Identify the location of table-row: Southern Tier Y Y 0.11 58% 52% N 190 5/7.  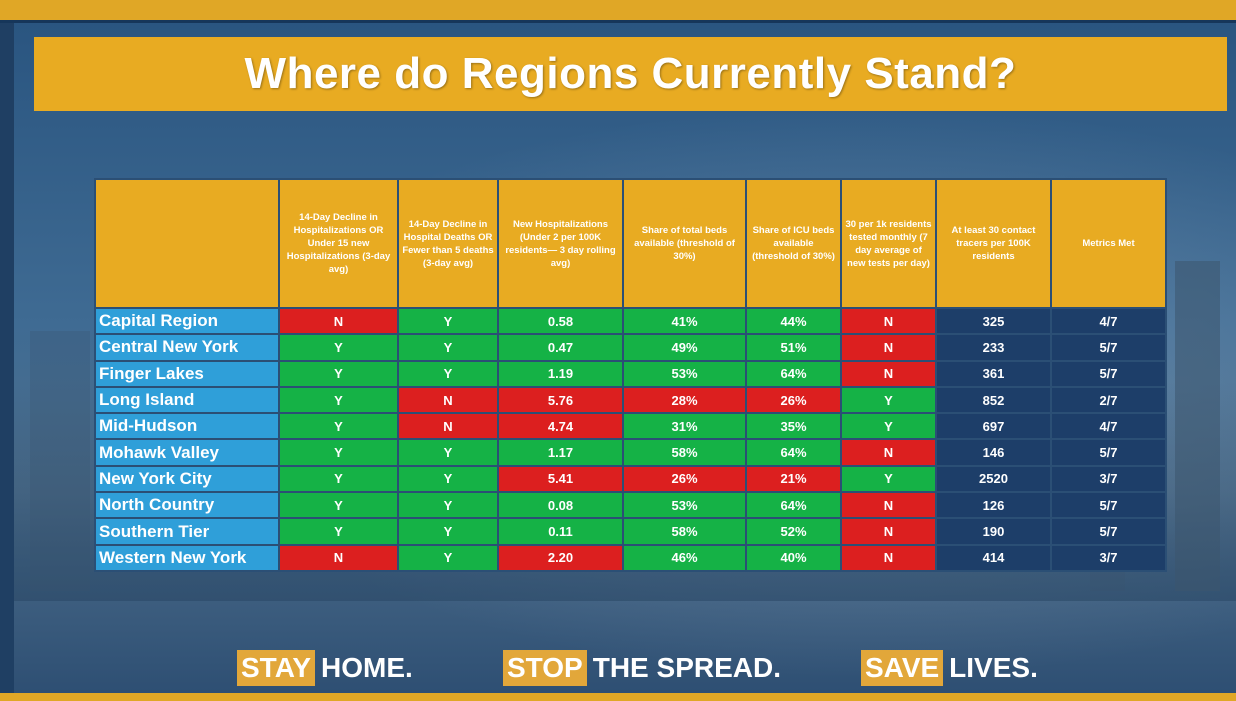
(630, 531).